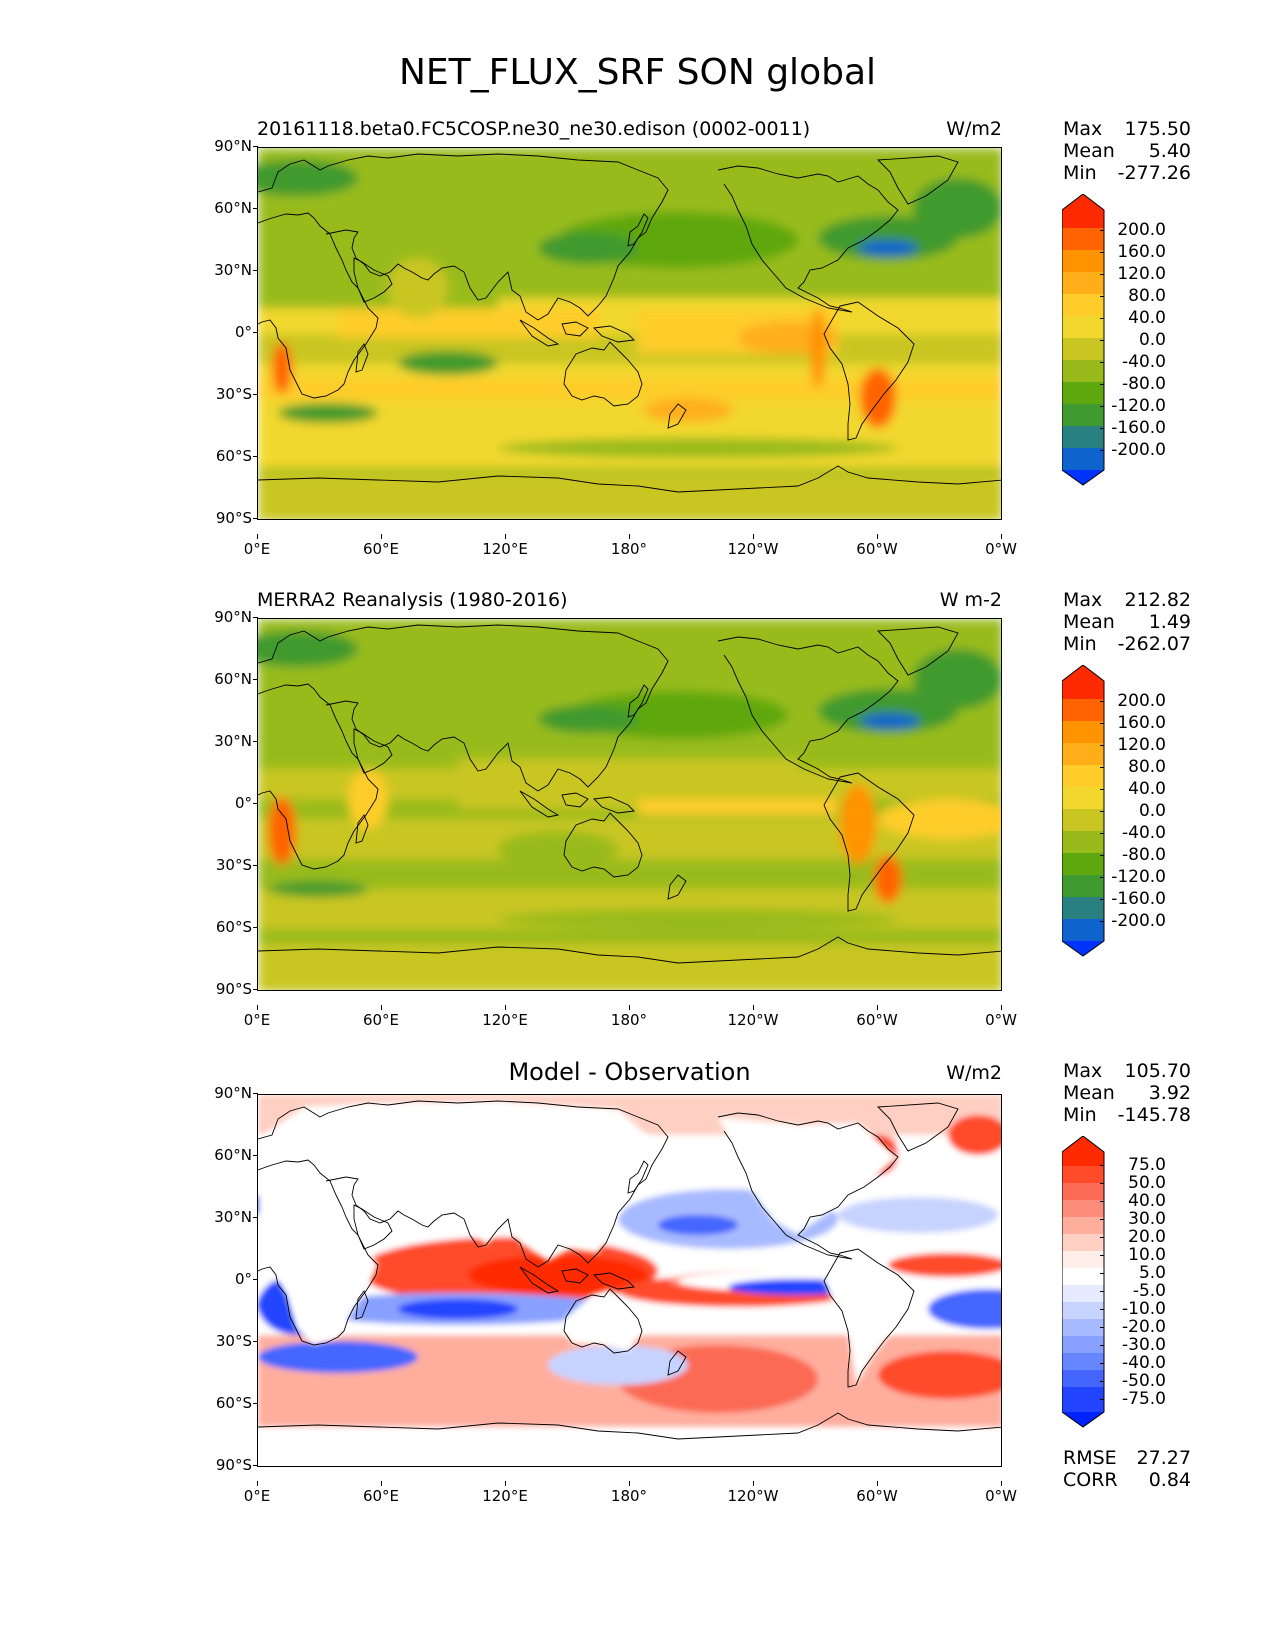  I want to click on stat-value: 27.27, so click(1163, 1458).